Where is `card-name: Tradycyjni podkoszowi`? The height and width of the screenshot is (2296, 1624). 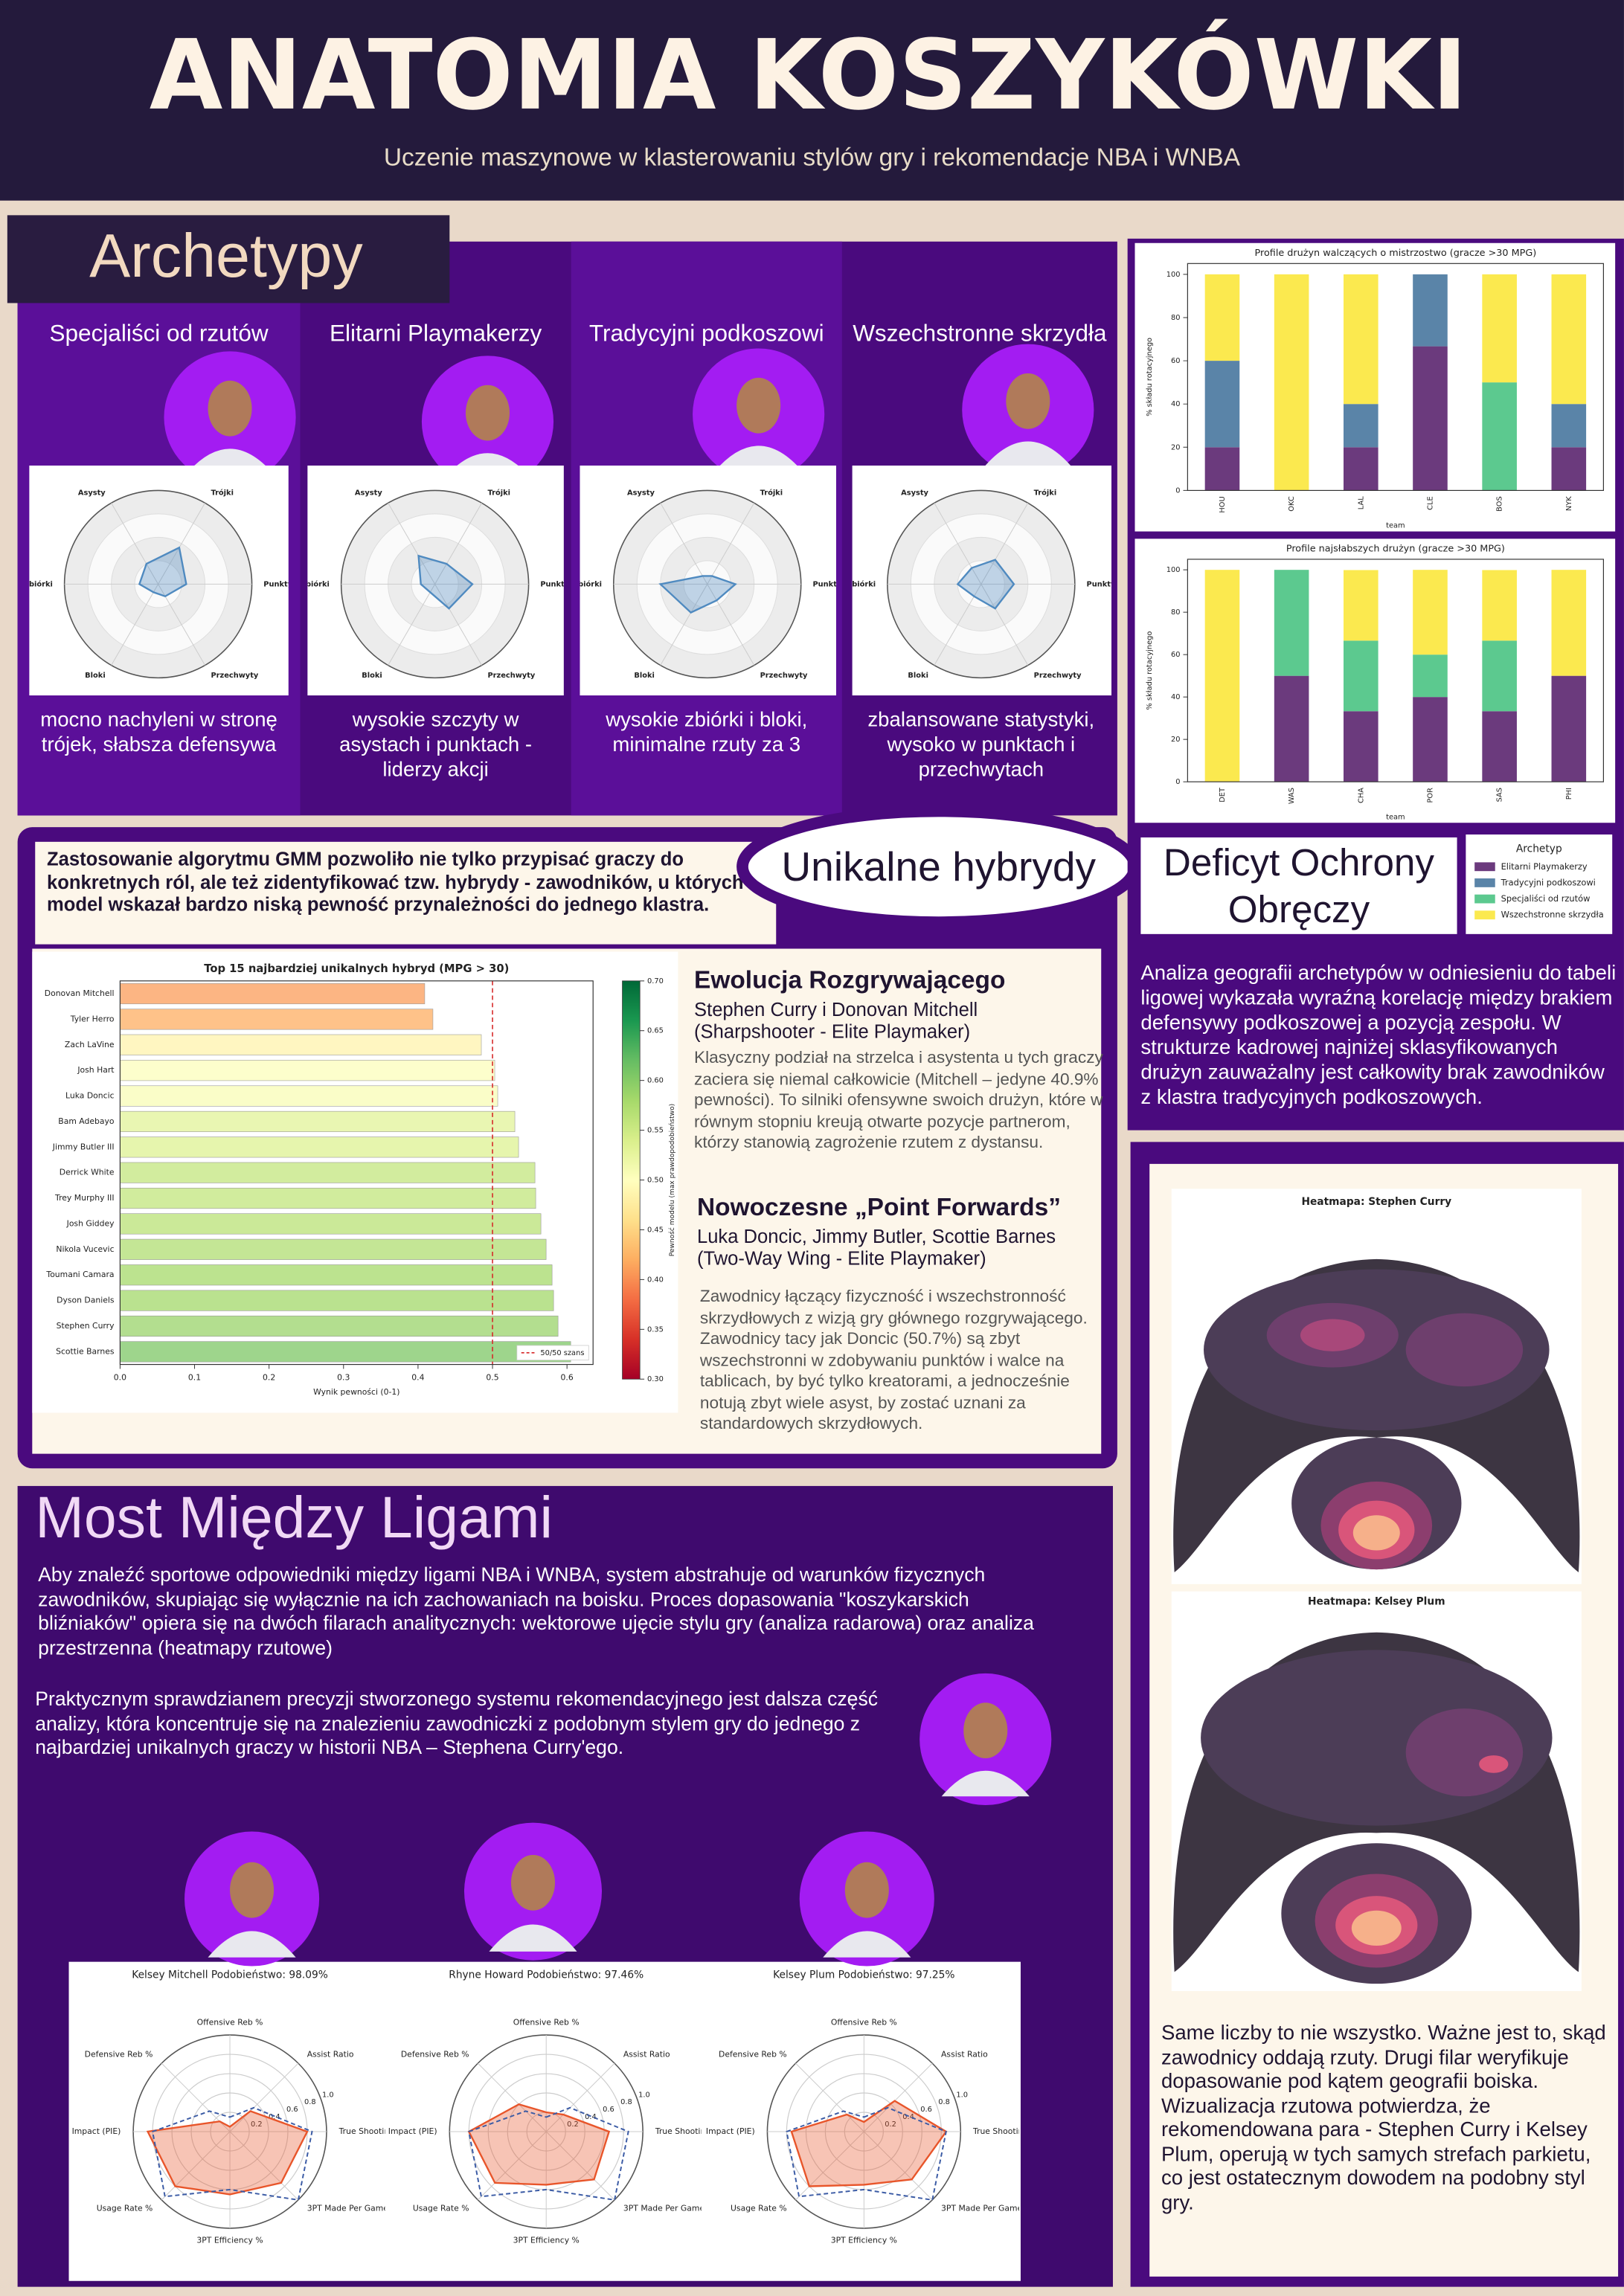 card-name: Tradycyjni podkoszowi is located at coordinates (706, 334).